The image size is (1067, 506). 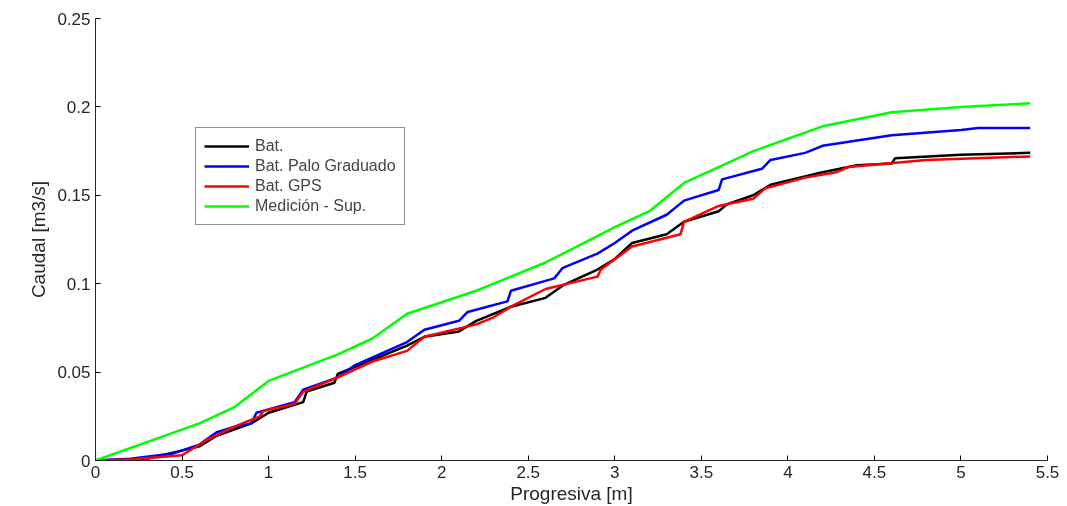 I want to click on legend-label: Medición - Sup., so click(x=311, y=206).